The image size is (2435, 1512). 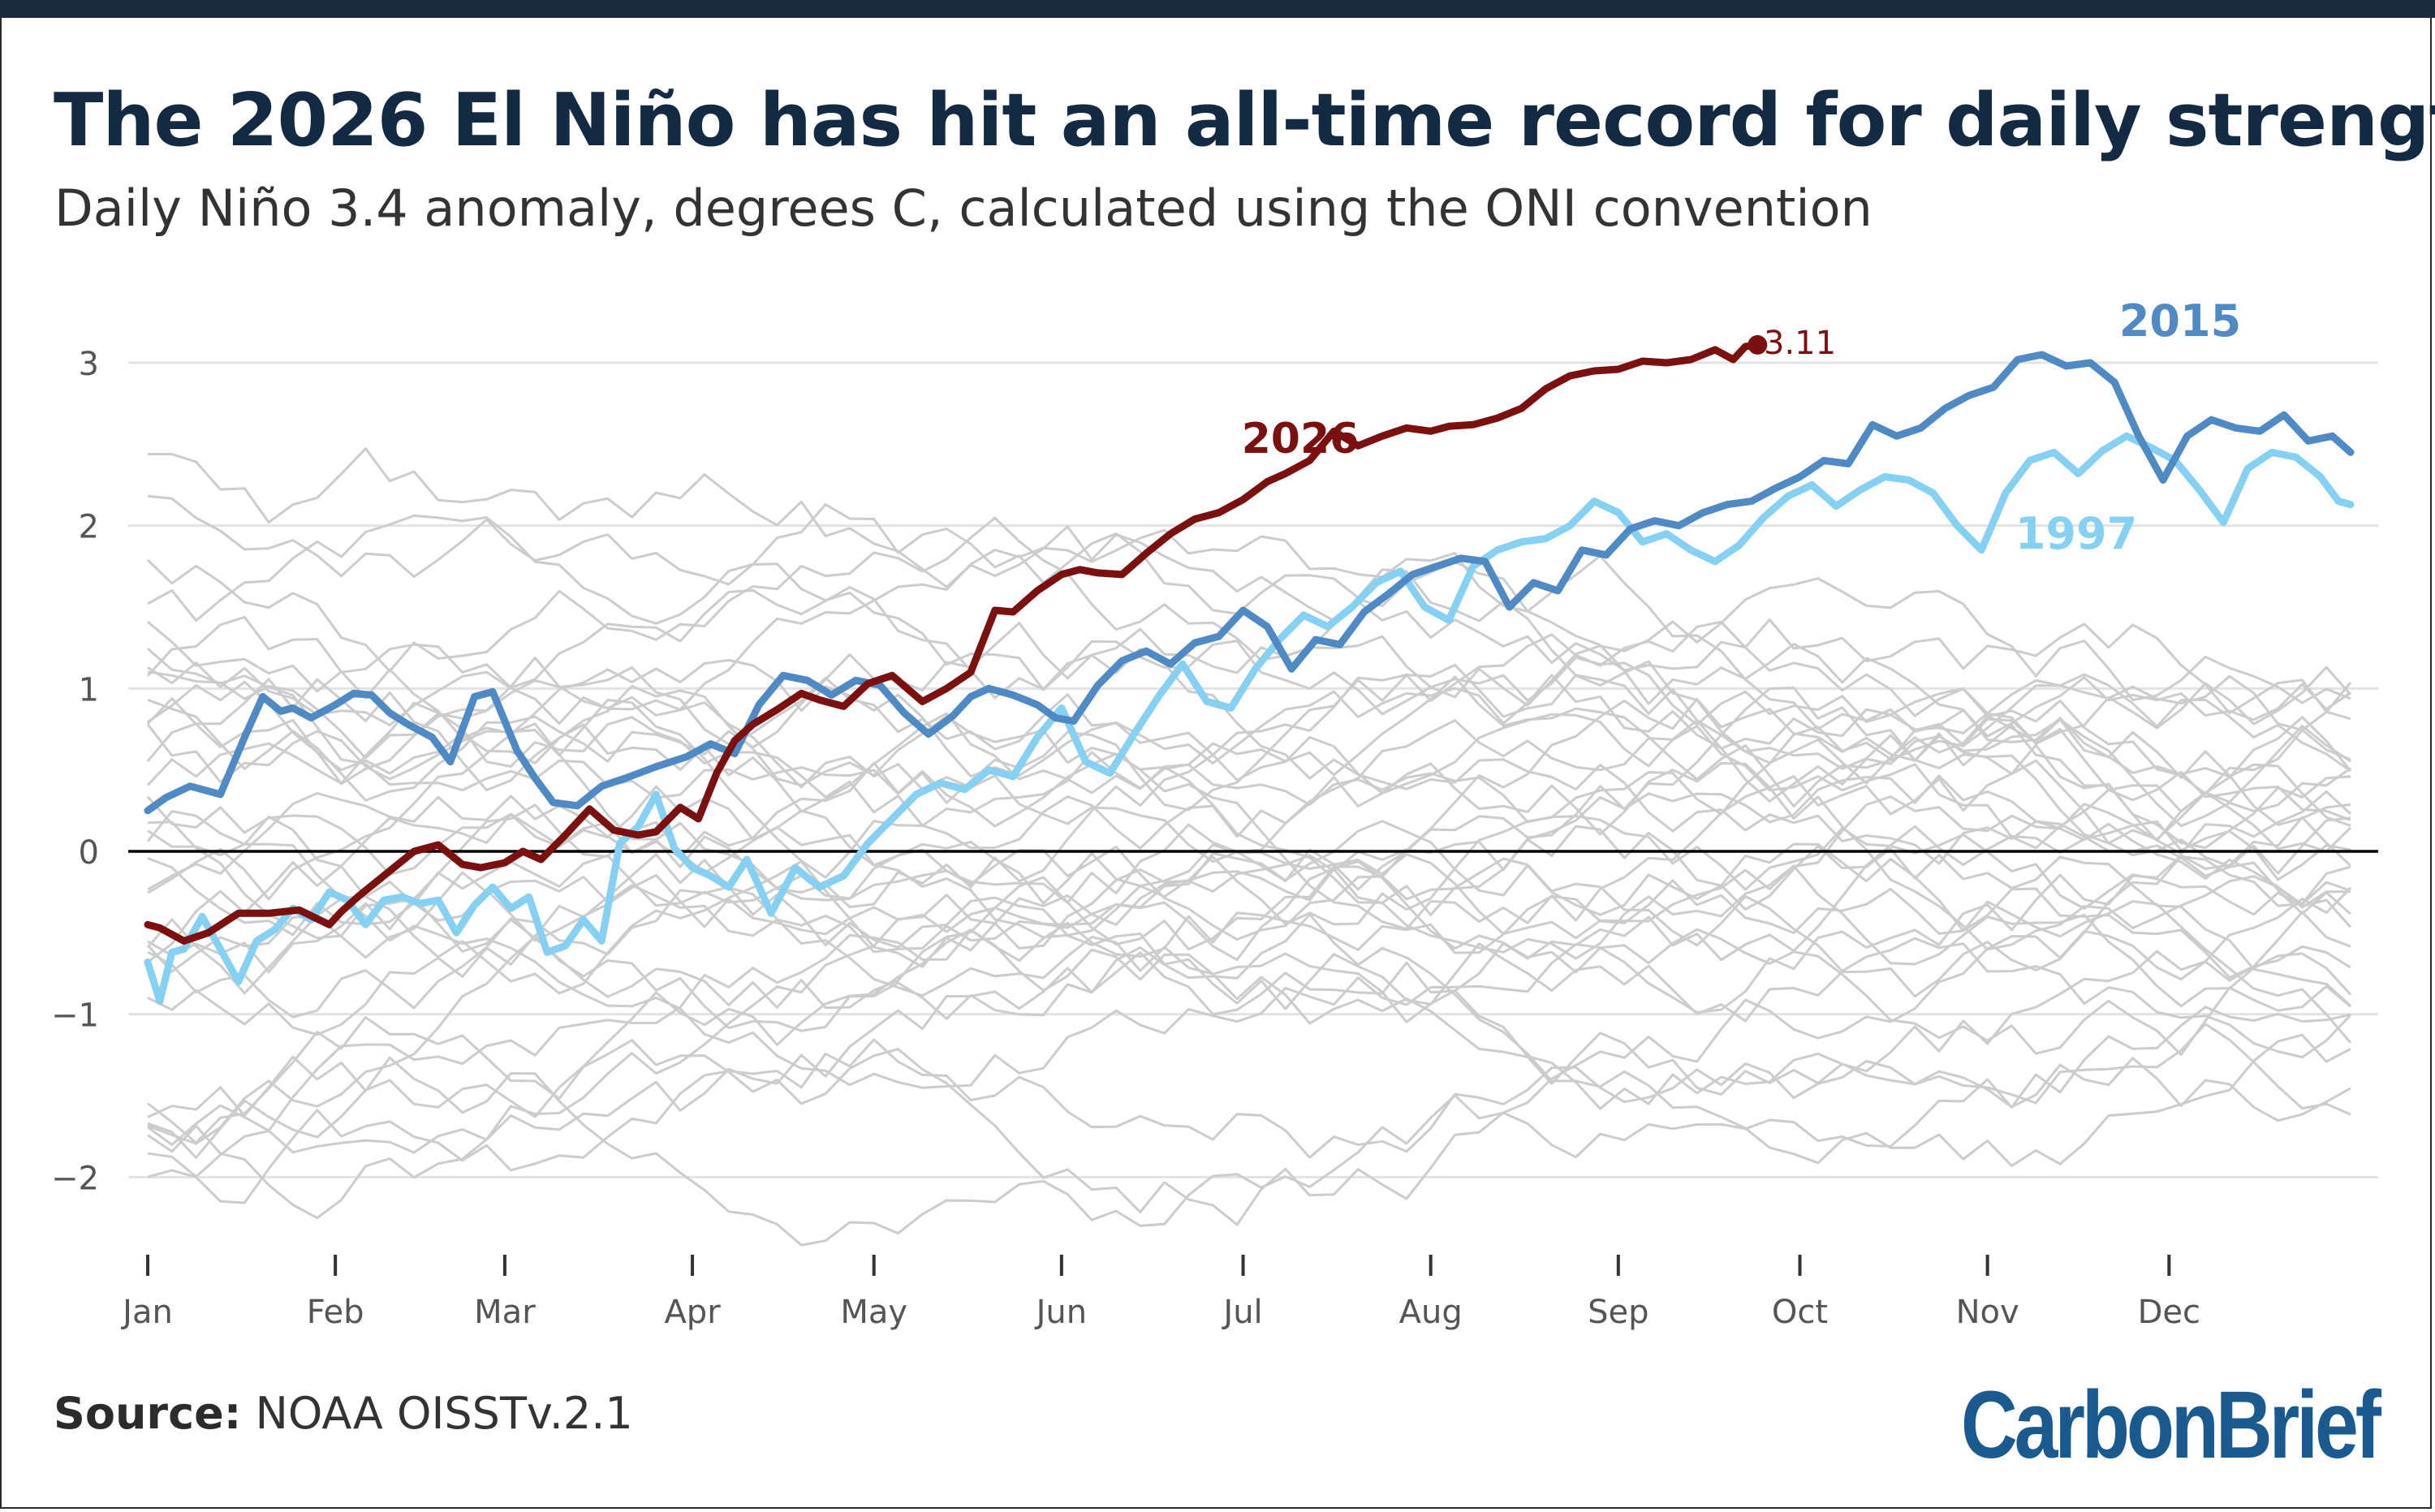 What do you see at coordinates (335, 1312) in the screenshot?
I see `x-tick-label: Feb` at bounding box center [335, 1312].